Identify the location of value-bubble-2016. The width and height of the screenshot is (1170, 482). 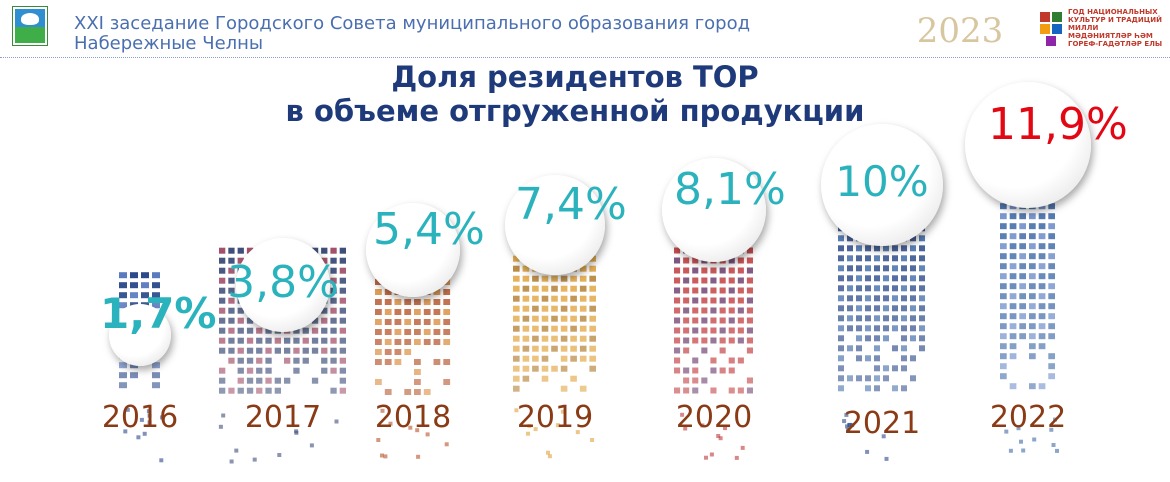
(140, 335).